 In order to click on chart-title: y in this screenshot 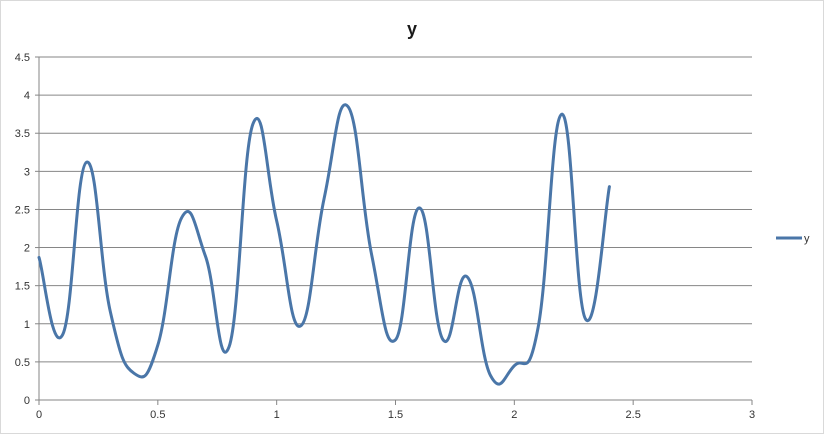, I will do `click(412, 29)`.